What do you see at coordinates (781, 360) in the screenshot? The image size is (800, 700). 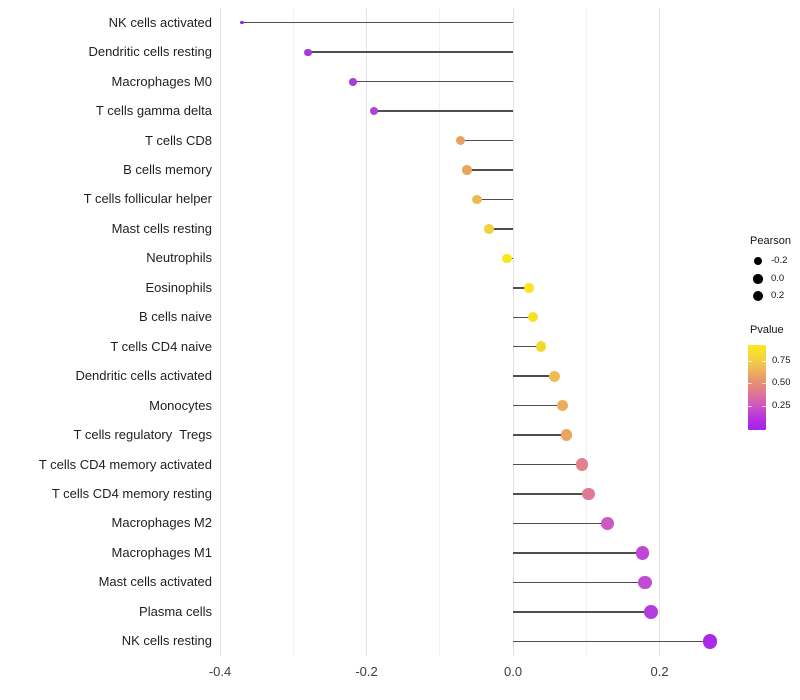 I see `colorbar-tick-label: 0.75` at bounding box center [781, 360].